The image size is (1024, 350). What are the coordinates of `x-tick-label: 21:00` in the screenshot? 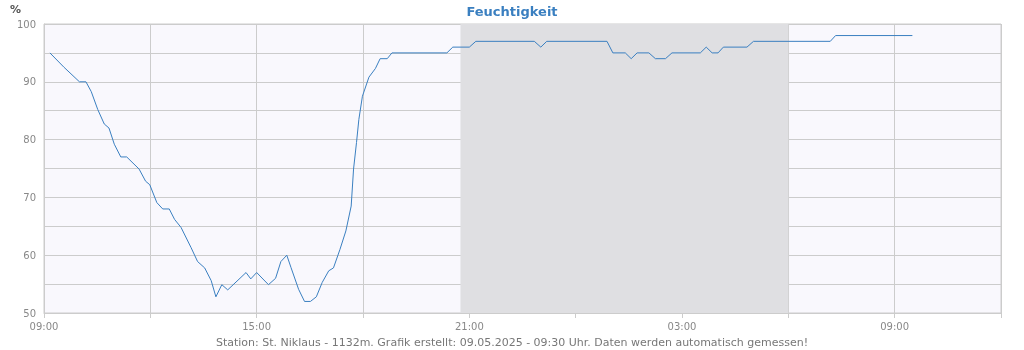 It's located at (469, 326).